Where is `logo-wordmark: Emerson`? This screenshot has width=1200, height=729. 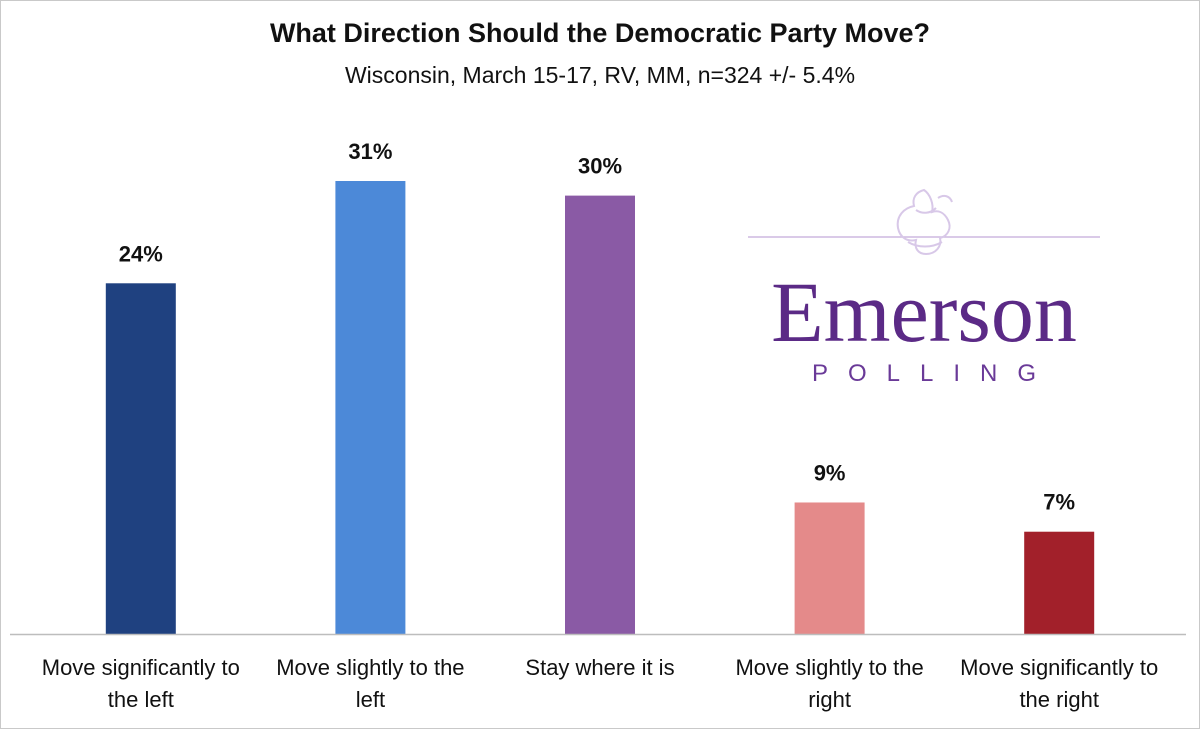
logo-wordmark: Emerson is located at coordinates (924, 312).